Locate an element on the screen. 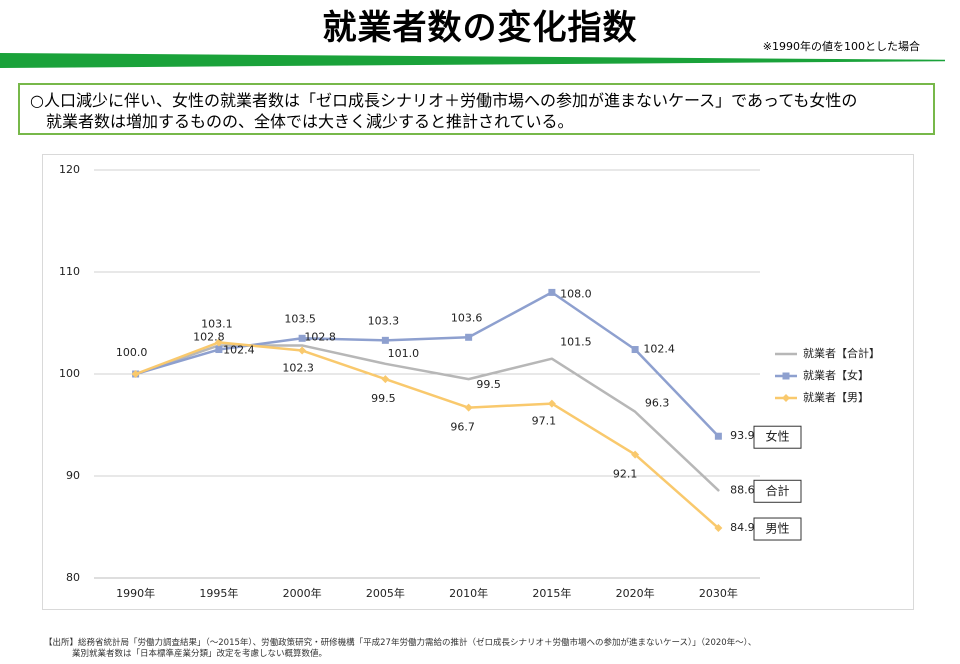 The image size is (960, 664). end-tag-label: 合計 is located at coordinates (777, 490).